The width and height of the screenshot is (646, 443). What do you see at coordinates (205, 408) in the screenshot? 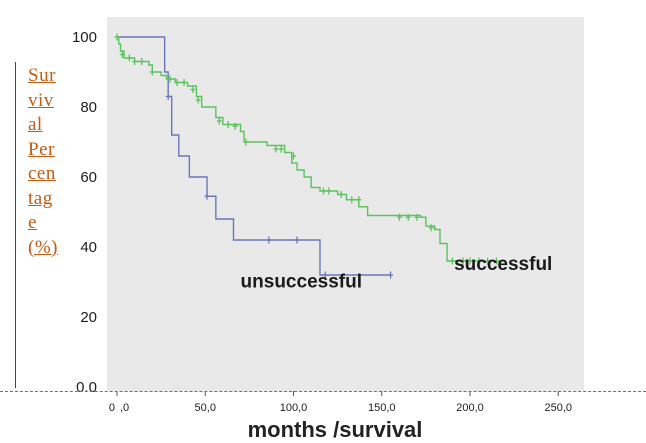
I see `x-tick-label: 50,0` at bounding box center [205, 408].